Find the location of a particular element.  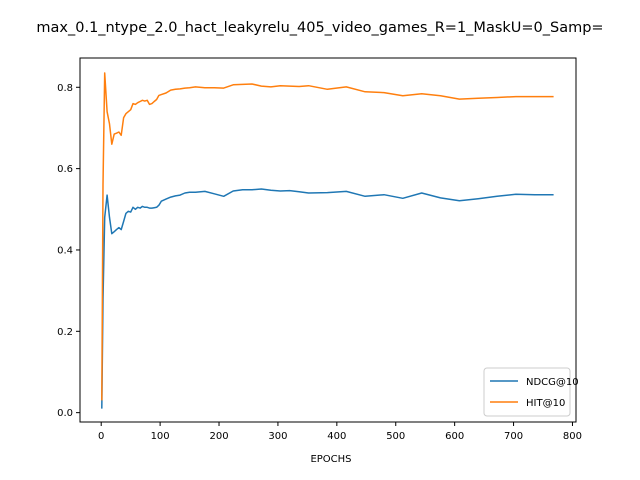

x-tick-label: 600 is located at coordinates (454, 436).